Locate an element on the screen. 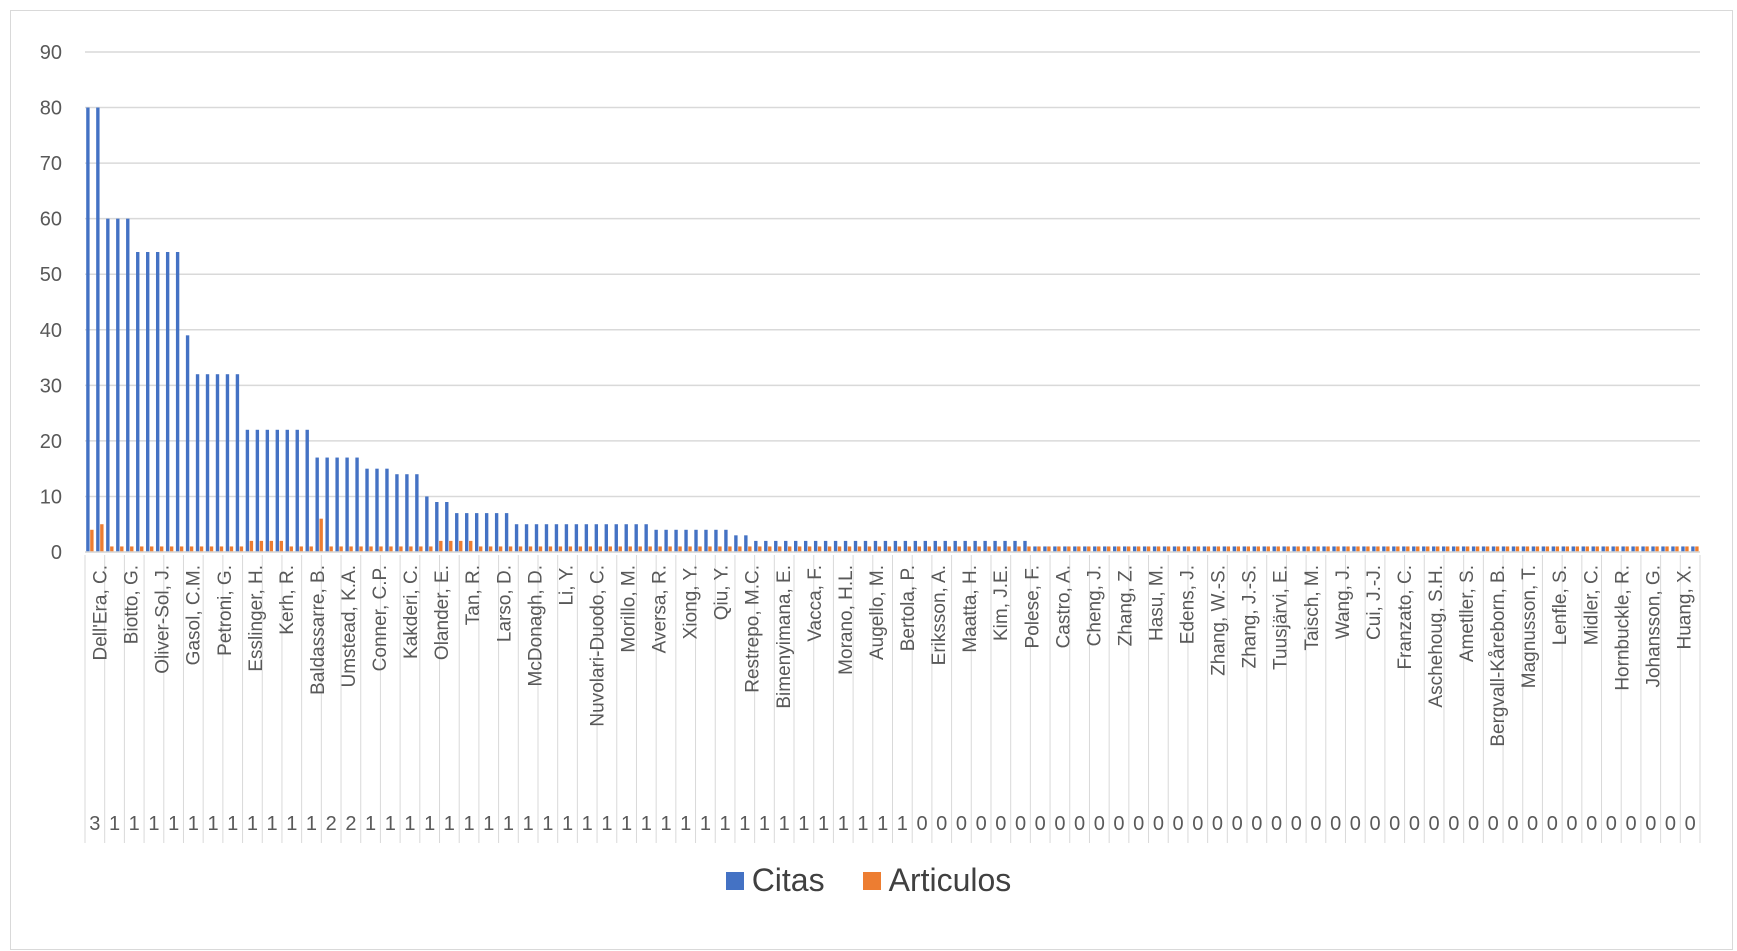 The height and width of the screenshot is (951, 1737). category-label: Kim, J.E. is located at coordinates (1001, 603).